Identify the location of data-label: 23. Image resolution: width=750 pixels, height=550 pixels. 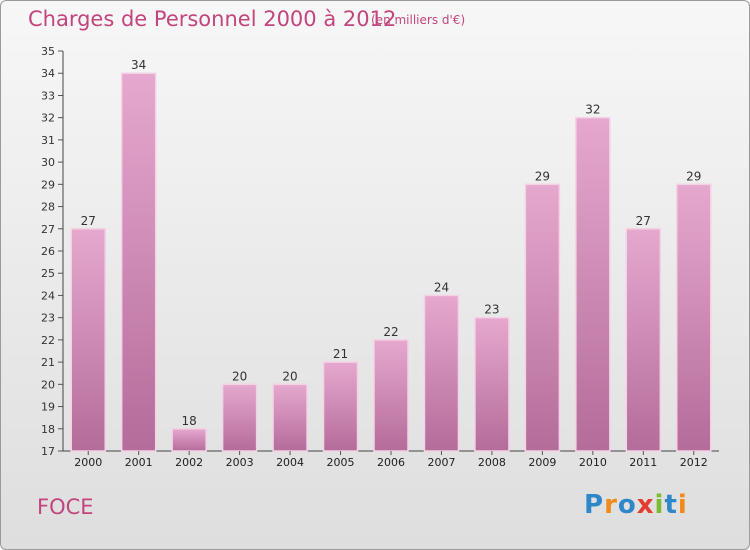
(491, 310).